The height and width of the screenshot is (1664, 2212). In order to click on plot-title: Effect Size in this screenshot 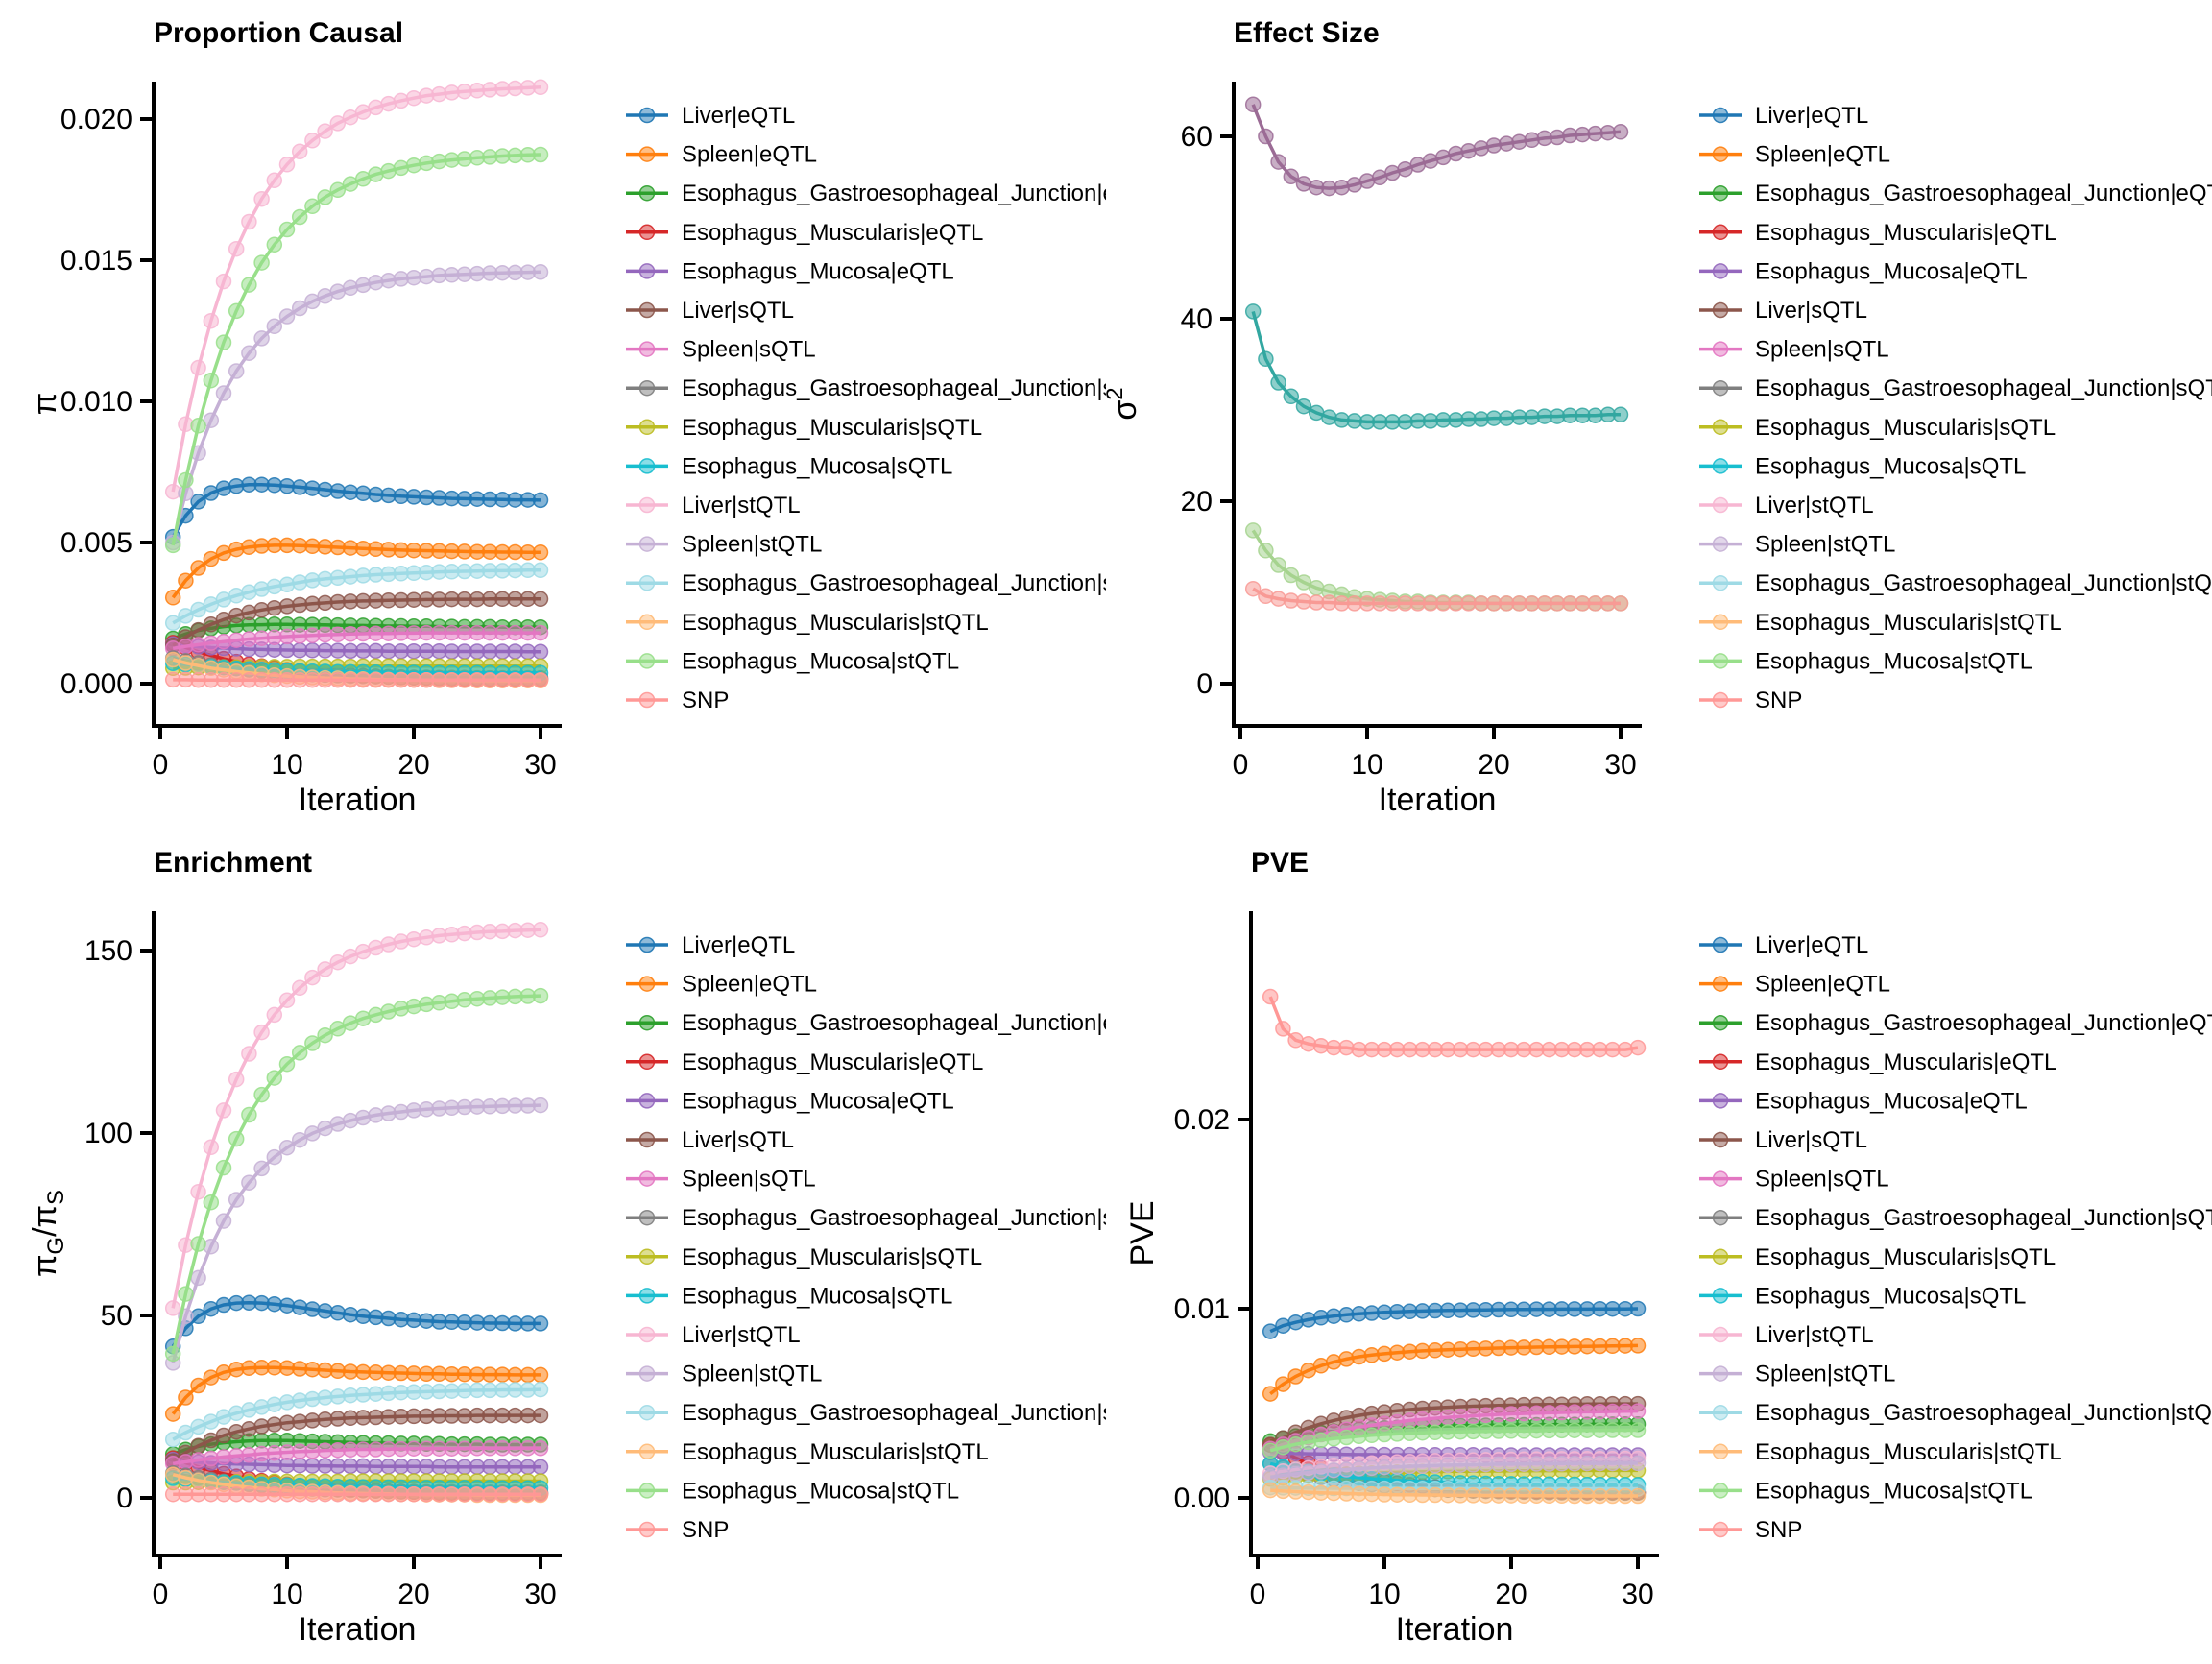, I will do `click(1307, 33)`.